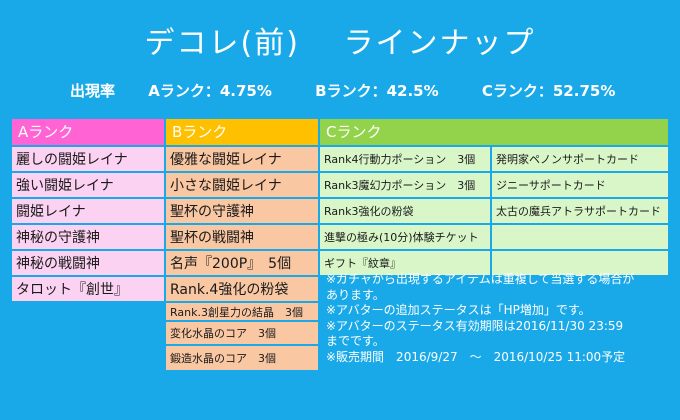  Describe the element at coordinates (480, 279) in the screenshot. I see `note-line: ※ガチャから出現するアイテムは重複して当選する場合が` at that location.